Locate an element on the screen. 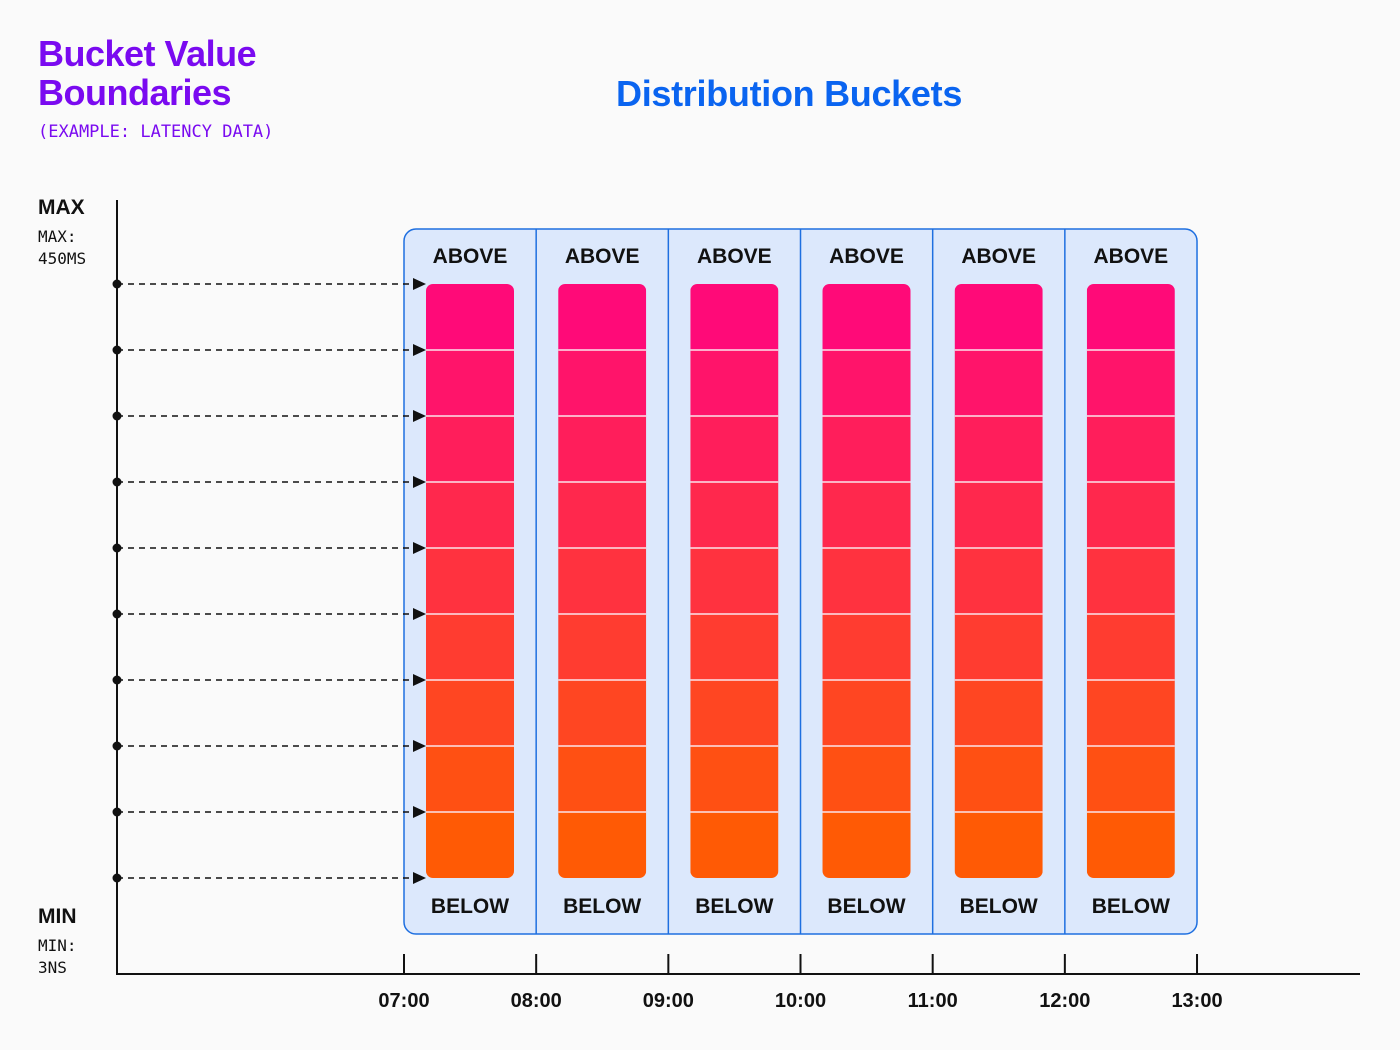 Image resolution: width=1400 pixels, height=1050 pixels. title-line-2: Boundaries is located at coordinates (135, 92).